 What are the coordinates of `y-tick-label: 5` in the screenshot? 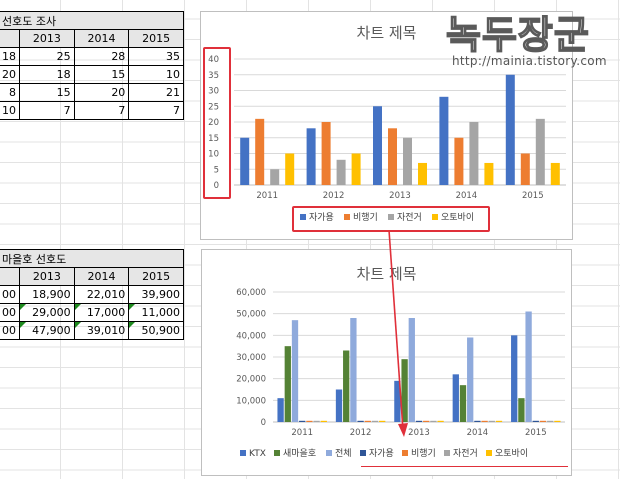 It's located at (216, 170).